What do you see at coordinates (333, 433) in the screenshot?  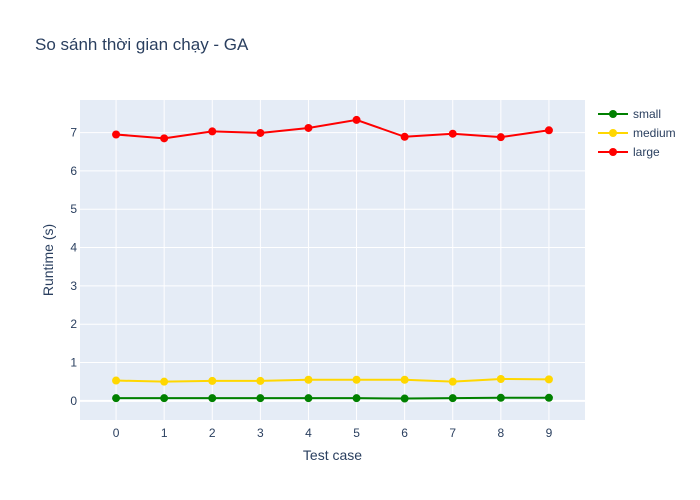 I see `x-axis-ticks: 0 1 2 3 4 5 6 7 8 9` at bounding box center [333, 433].